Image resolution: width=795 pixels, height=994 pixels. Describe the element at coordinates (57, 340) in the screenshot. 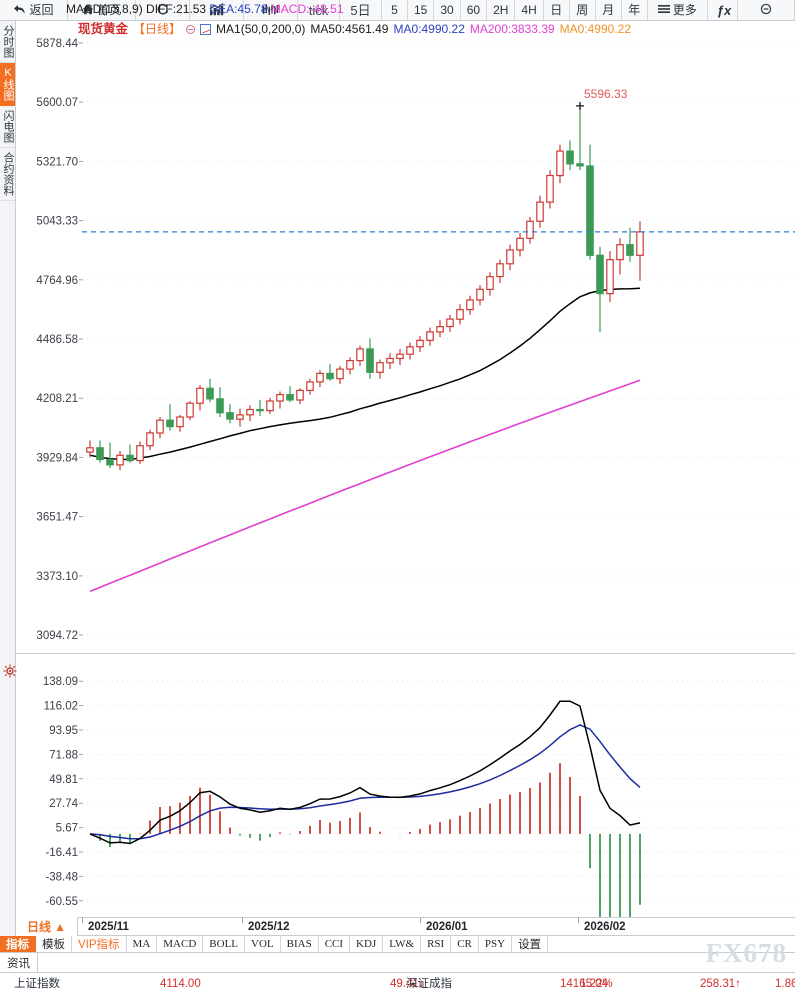

I see `svg-text: 4486.58` at that location.